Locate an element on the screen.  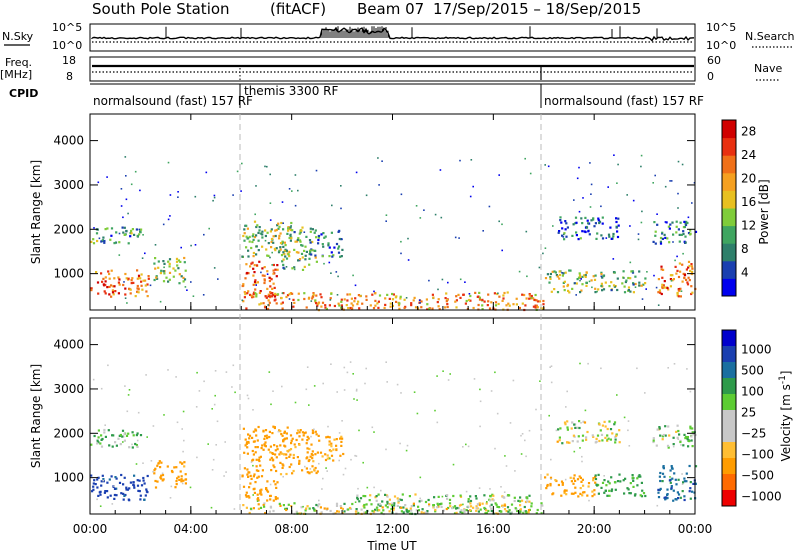
nsearch-label: N.Search is located at coordinates (770, 36).